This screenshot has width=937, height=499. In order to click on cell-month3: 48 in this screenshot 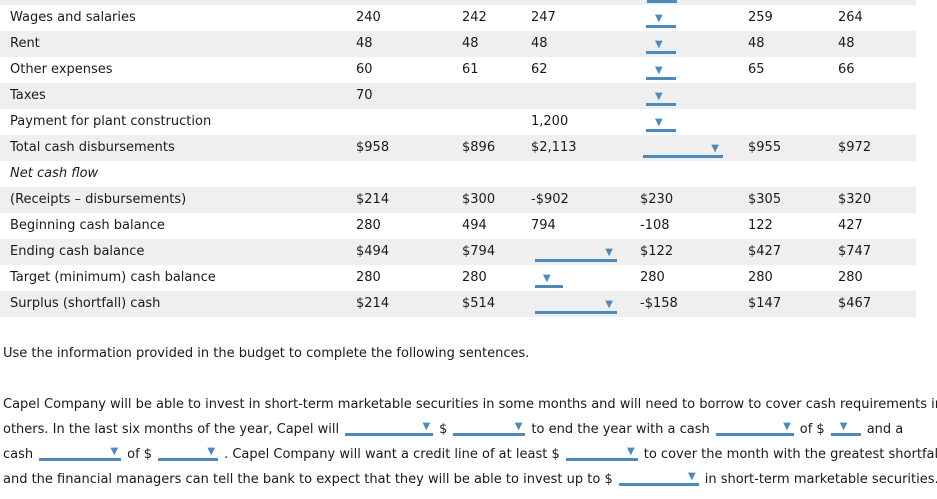, I will do `click(539, 43)`.